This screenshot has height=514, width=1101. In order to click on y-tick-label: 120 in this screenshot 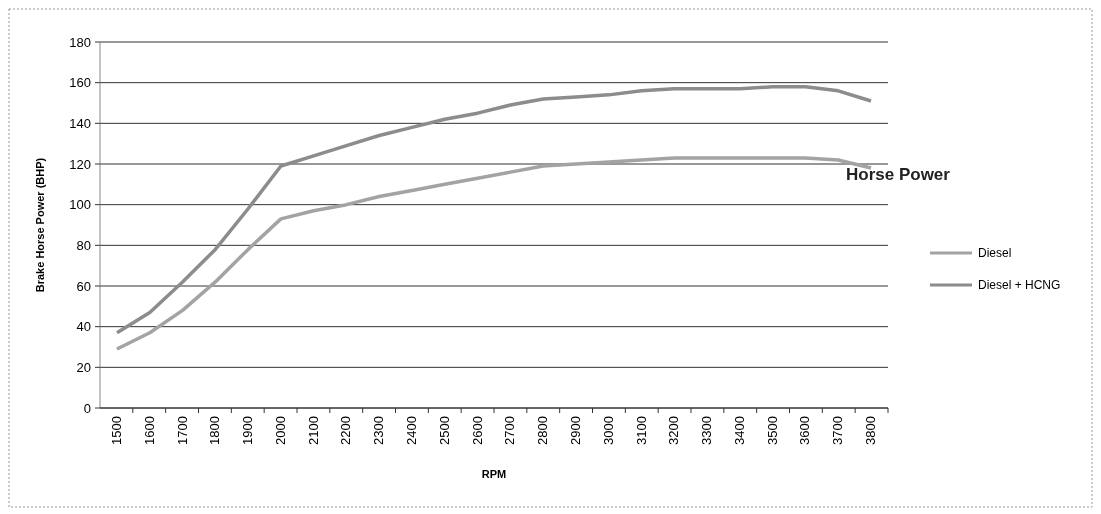, I will do `click(80, 164)`.